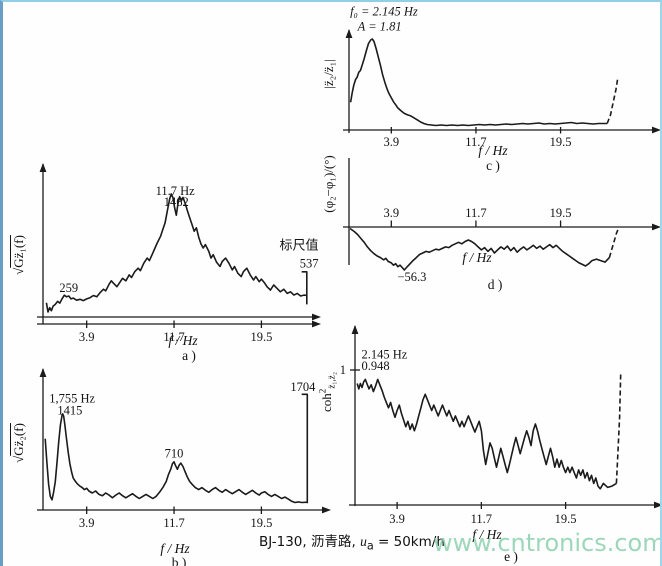  What do you see at coordinates (18, 439) in the screenshot?
I see `ylabel-segment: Gz̈₂(f)` at bounding box center [18, 439].